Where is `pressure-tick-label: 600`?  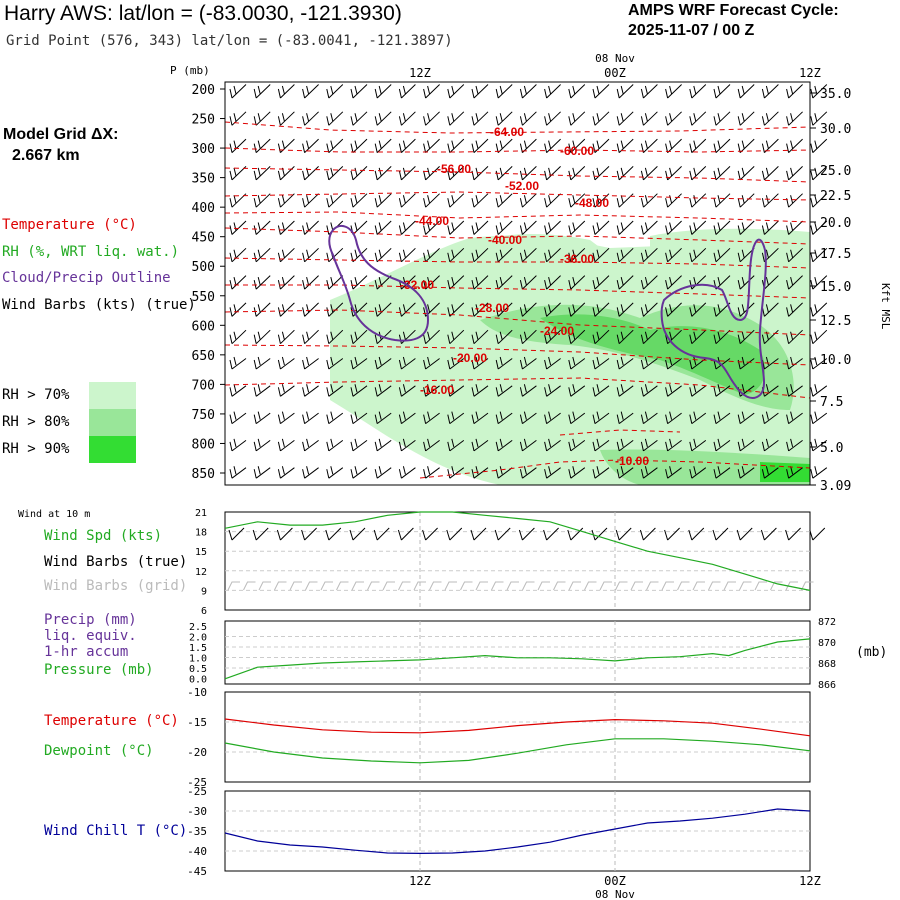 pressure-tick-label: 600 is located at coordinates (203, 326).